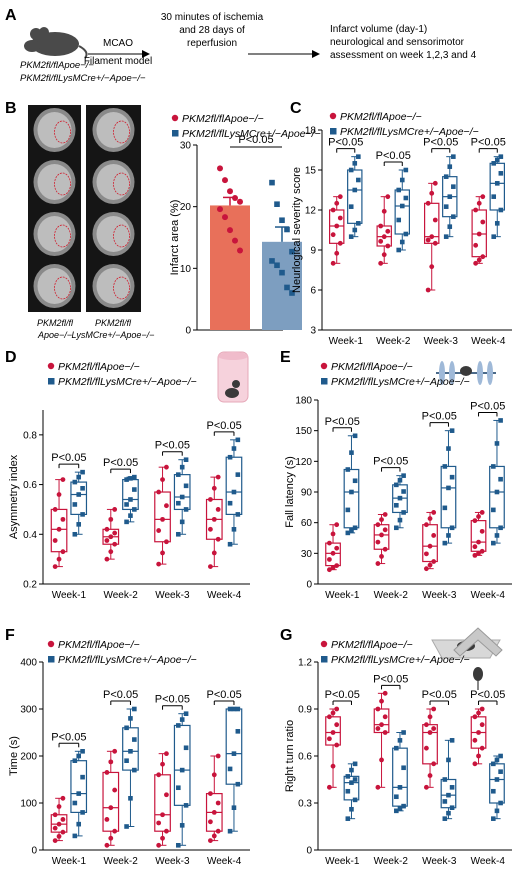 This screenshot has width=520, height=876. I want to click on y-axis-label: Asymmetry index, so click(14, 496).